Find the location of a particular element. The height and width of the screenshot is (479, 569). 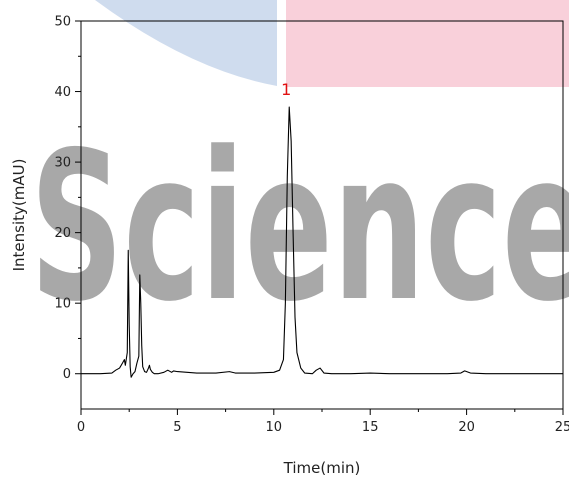

peak-label: 1 is located at coordinates (286, 89).